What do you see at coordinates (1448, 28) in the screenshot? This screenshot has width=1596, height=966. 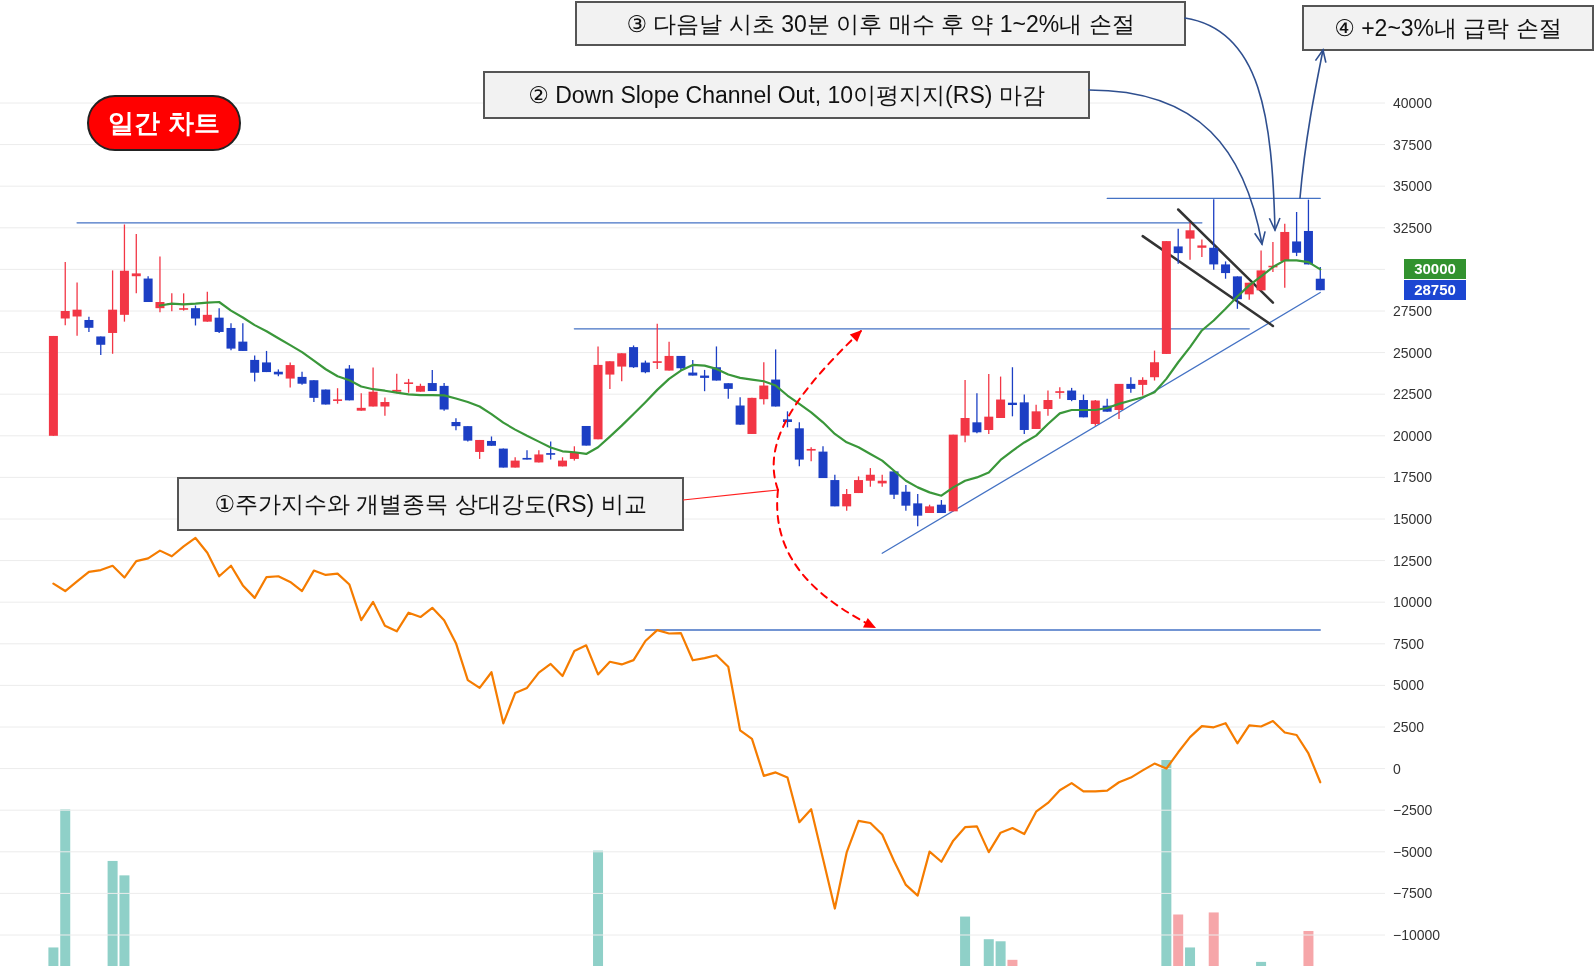 I see `text: ④ +2~3%내 급락 손절` at bounding box center [1448, 28].